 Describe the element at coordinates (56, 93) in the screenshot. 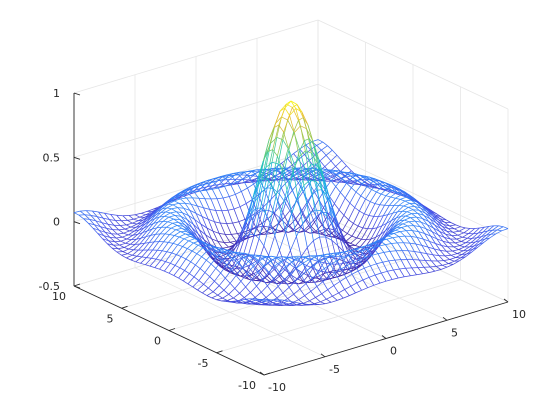

I see `z-tick-label: 1` at that location.